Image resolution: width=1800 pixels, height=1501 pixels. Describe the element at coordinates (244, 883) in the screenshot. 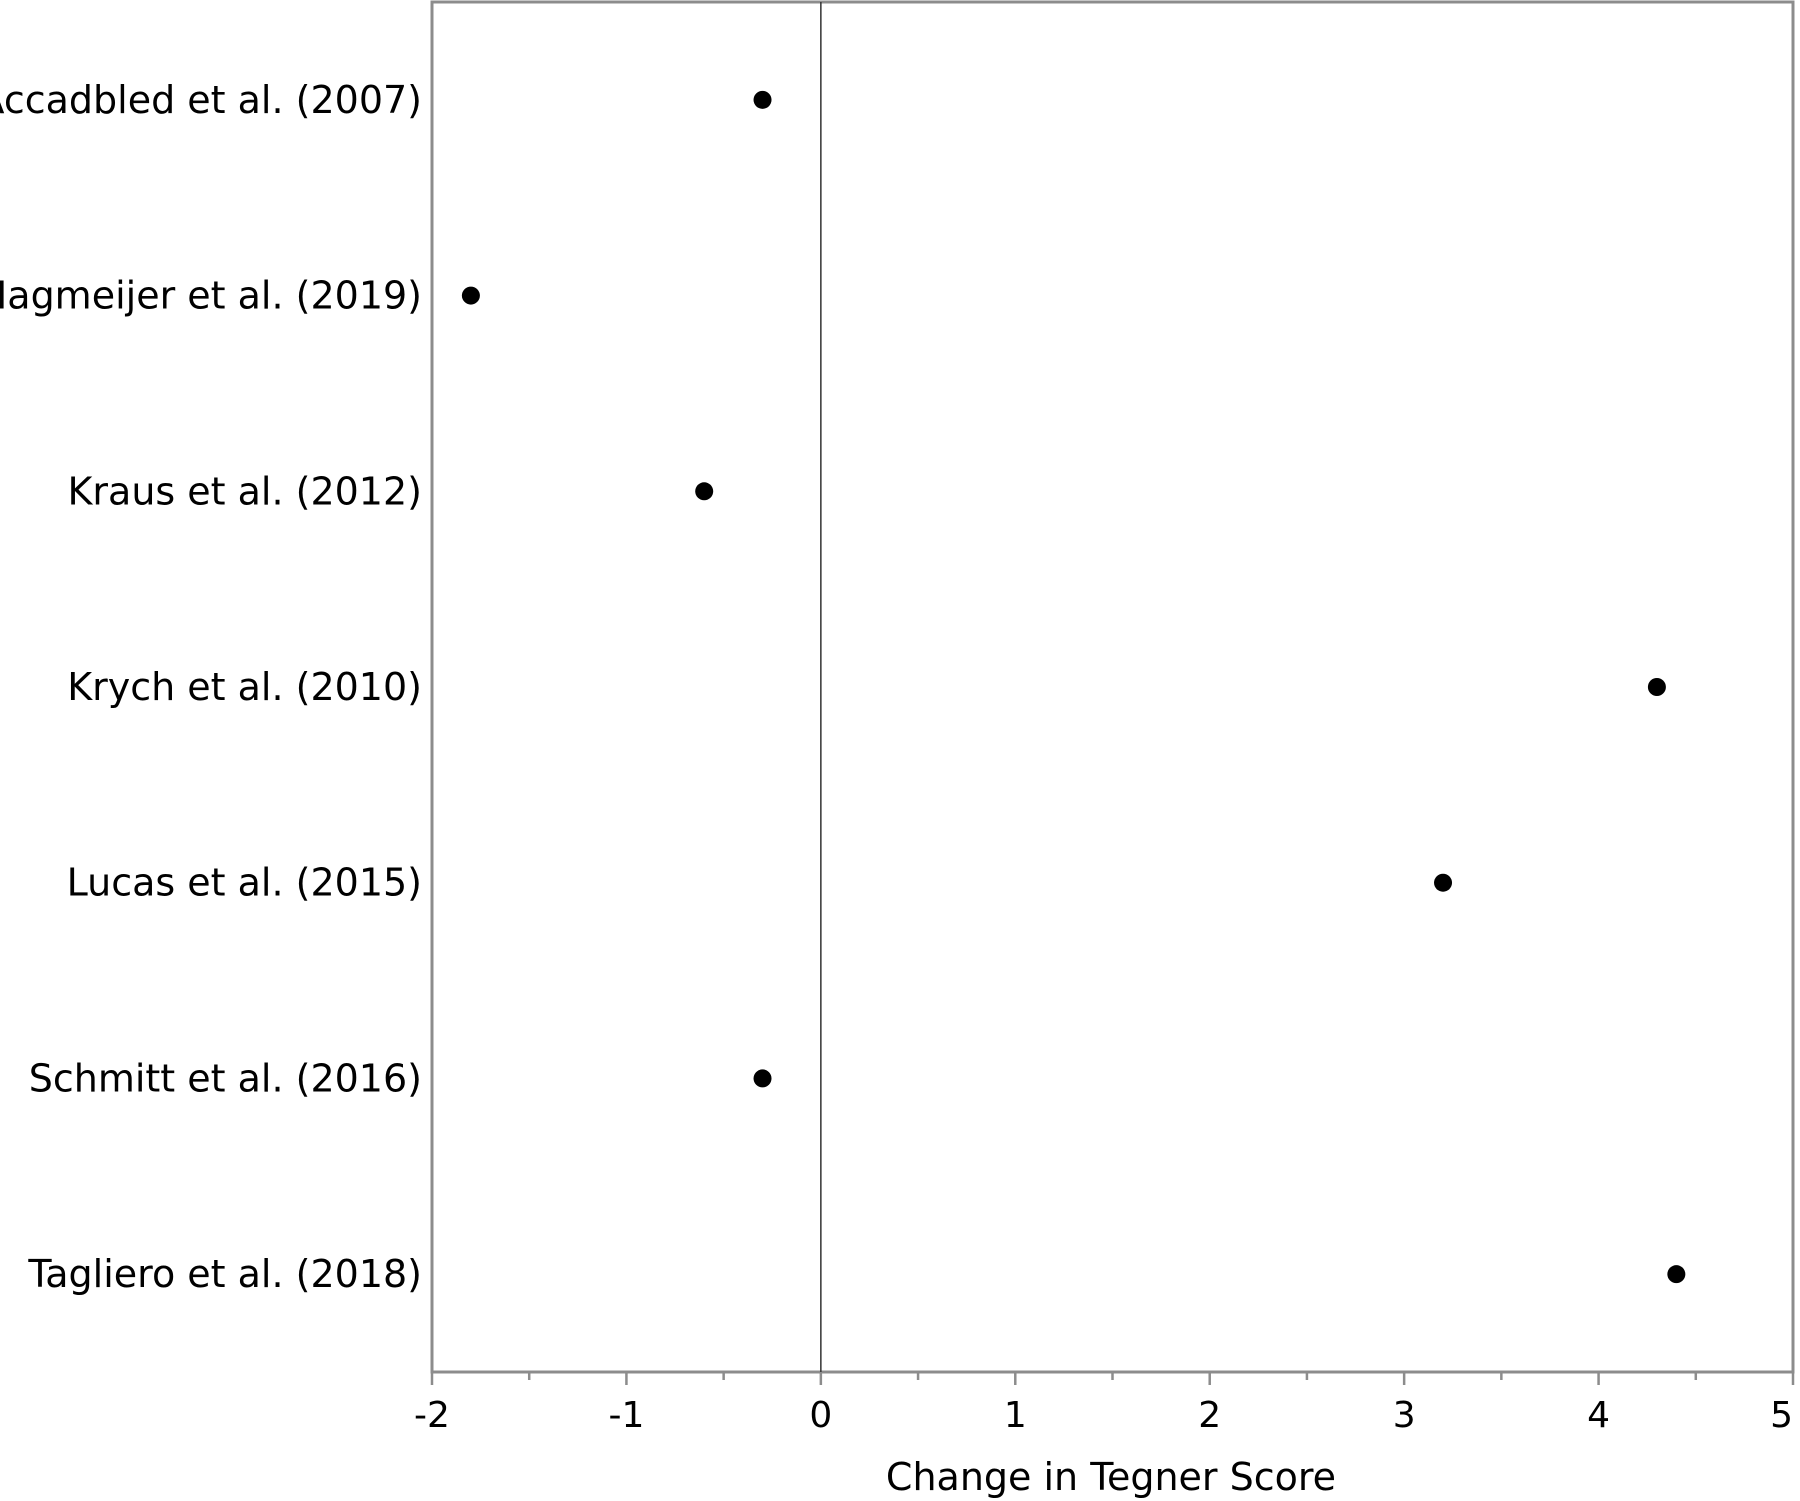

I see `study-label: Lucas et al. (2015)` at that location.